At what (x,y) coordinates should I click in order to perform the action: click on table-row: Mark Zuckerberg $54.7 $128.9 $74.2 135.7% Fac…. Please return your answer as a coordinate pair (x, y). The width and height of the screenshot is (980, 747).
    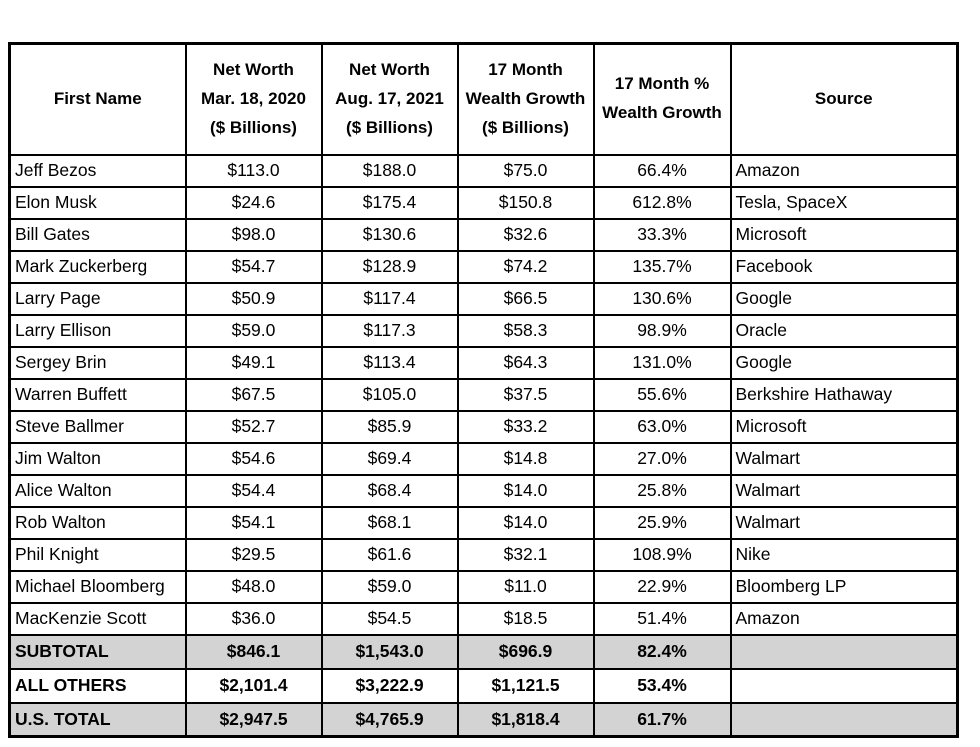
    Looking at the image, I should click on (483, 266).